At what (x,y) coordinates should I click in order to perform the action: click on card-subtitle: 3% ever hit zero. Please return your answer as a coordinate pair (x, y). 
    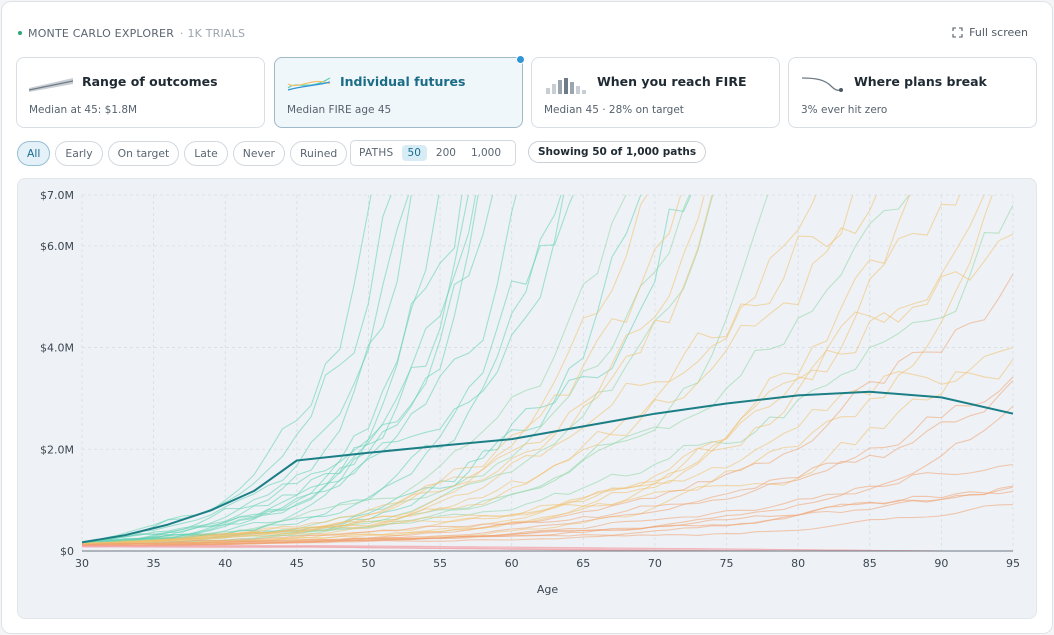
    Looking at the image, I should click on (844, 110).